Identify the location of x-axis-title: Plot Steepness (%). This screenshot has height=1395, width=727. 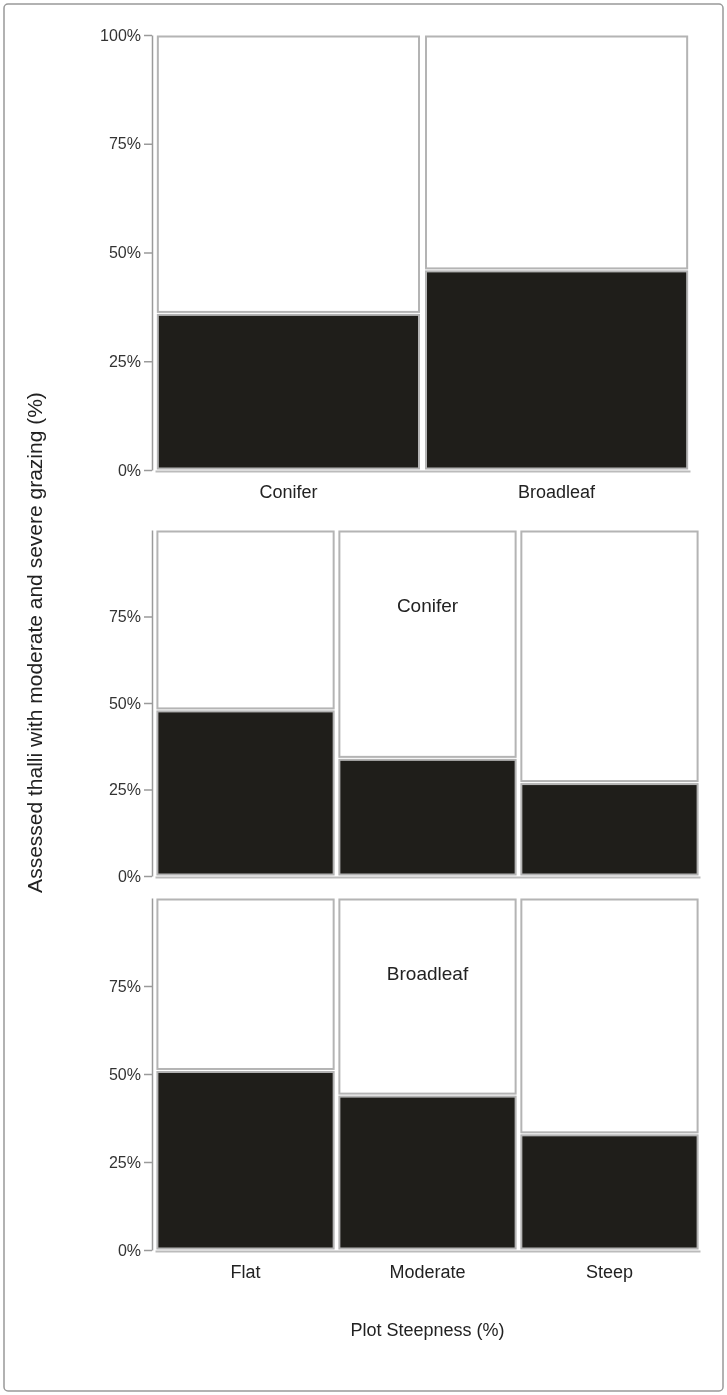
(427, 1330).